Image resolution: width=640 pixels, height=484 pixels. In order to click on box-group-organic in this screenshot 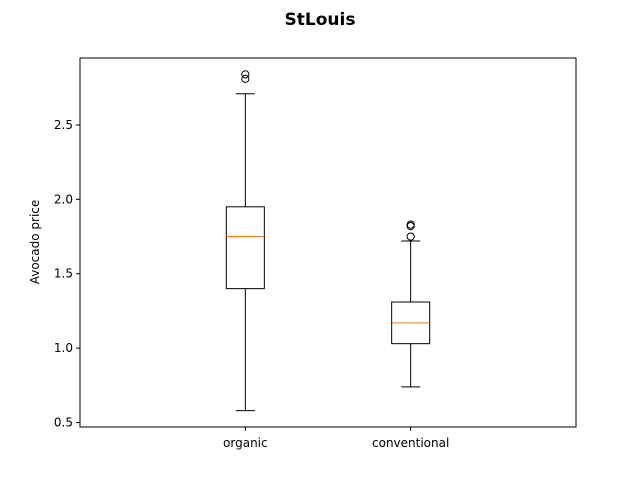, I will do `click(245, 241)`.